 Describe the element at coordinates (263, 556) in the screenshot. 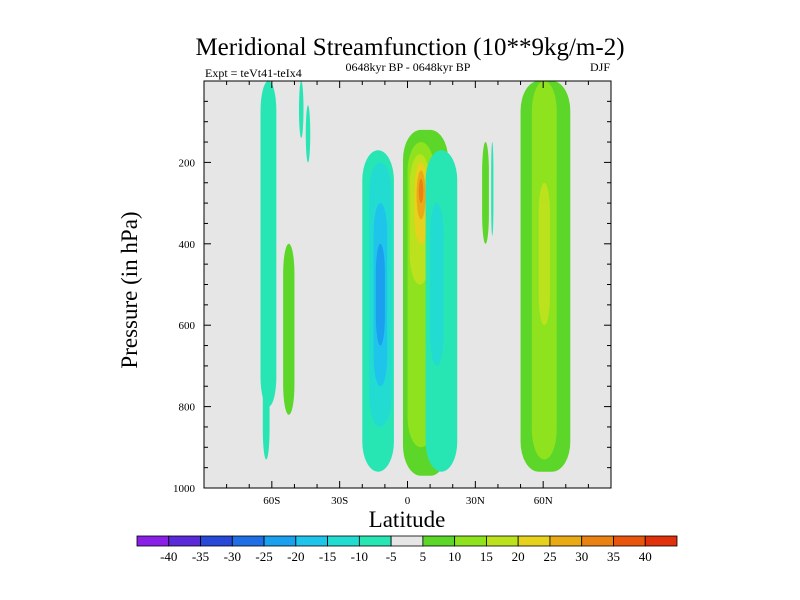

I see `colorbar-label: -25` at that location.